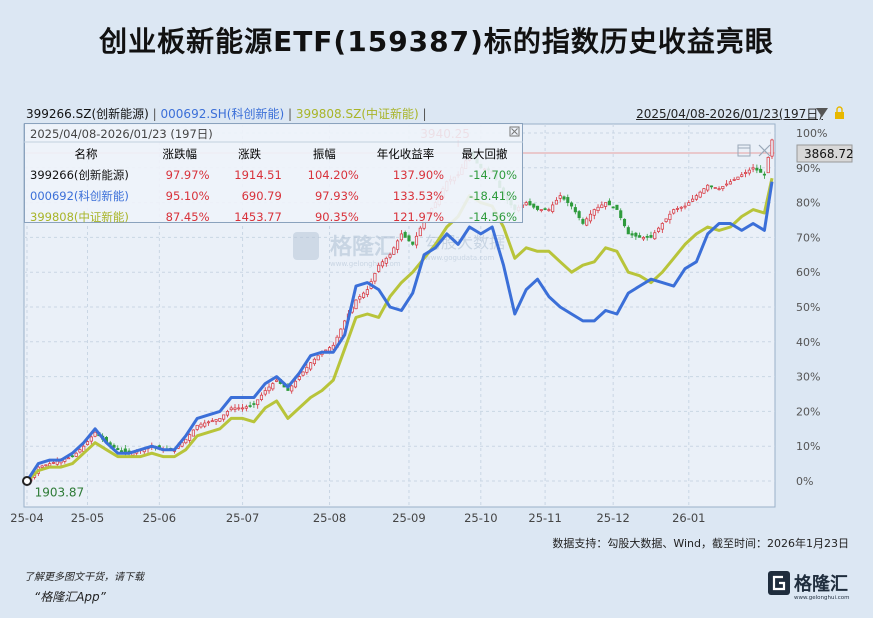 This screenshot has width=873, height=618. Describe the element at coordinates (514, 131) in the screenshot. I see `close-icon` at that location.